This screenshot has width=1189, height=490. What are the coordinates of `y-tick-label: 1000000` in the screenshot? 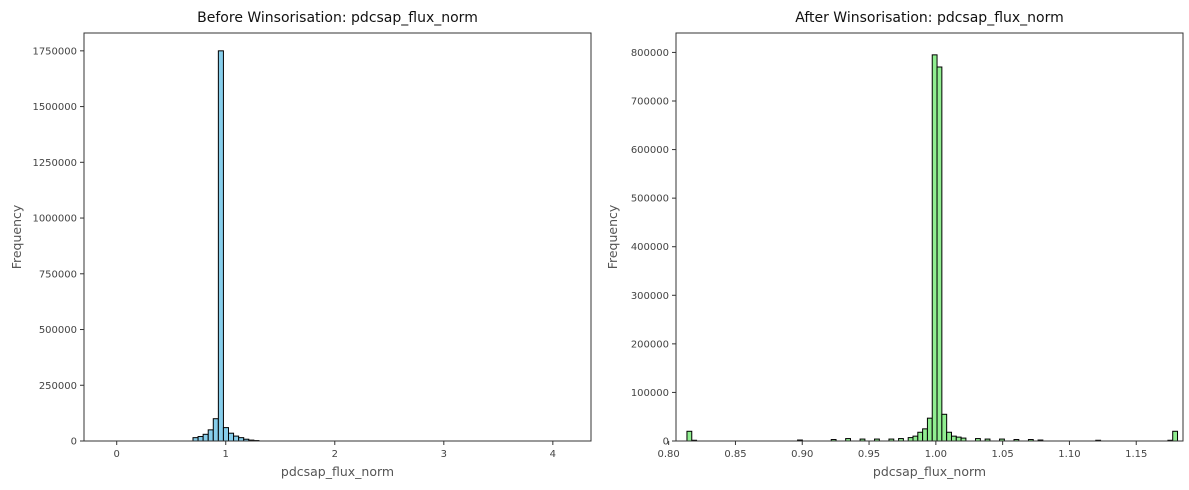 It's located at (54, 219).